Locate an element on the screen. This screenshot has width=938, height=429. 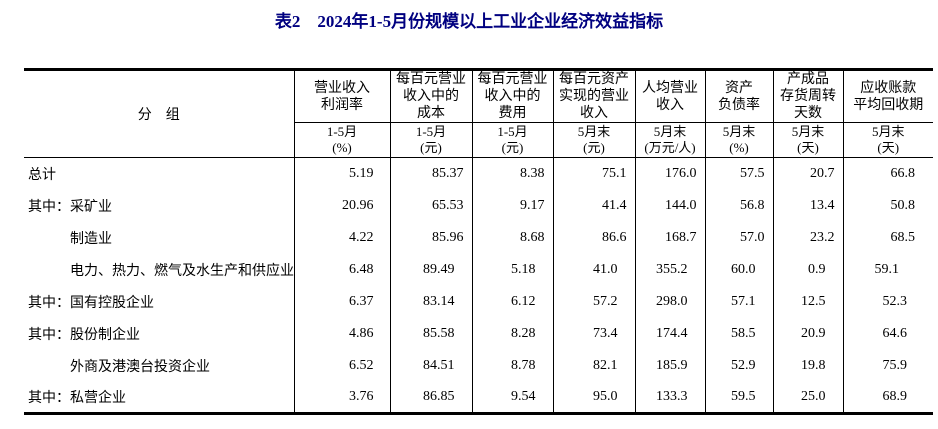
column-header-cost-per-100: 每百元营业 收入中的 成本 is located at coordinates (430, 96).